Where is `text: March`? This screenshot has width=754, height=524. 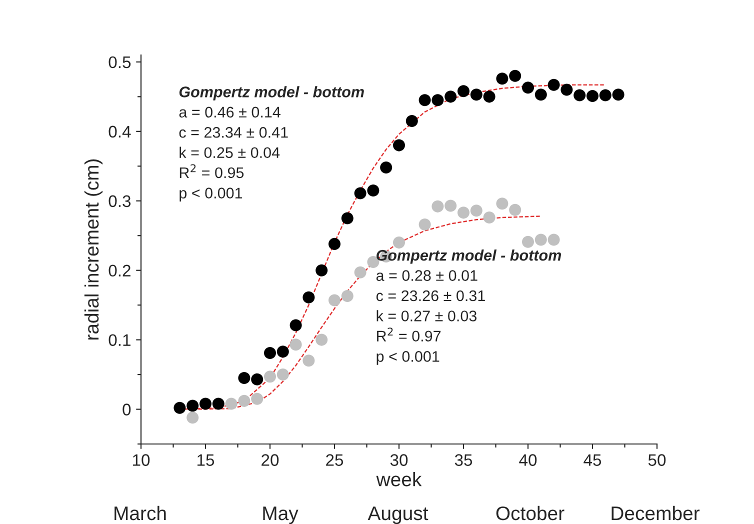 text: March is located at coordinates (140, 513).